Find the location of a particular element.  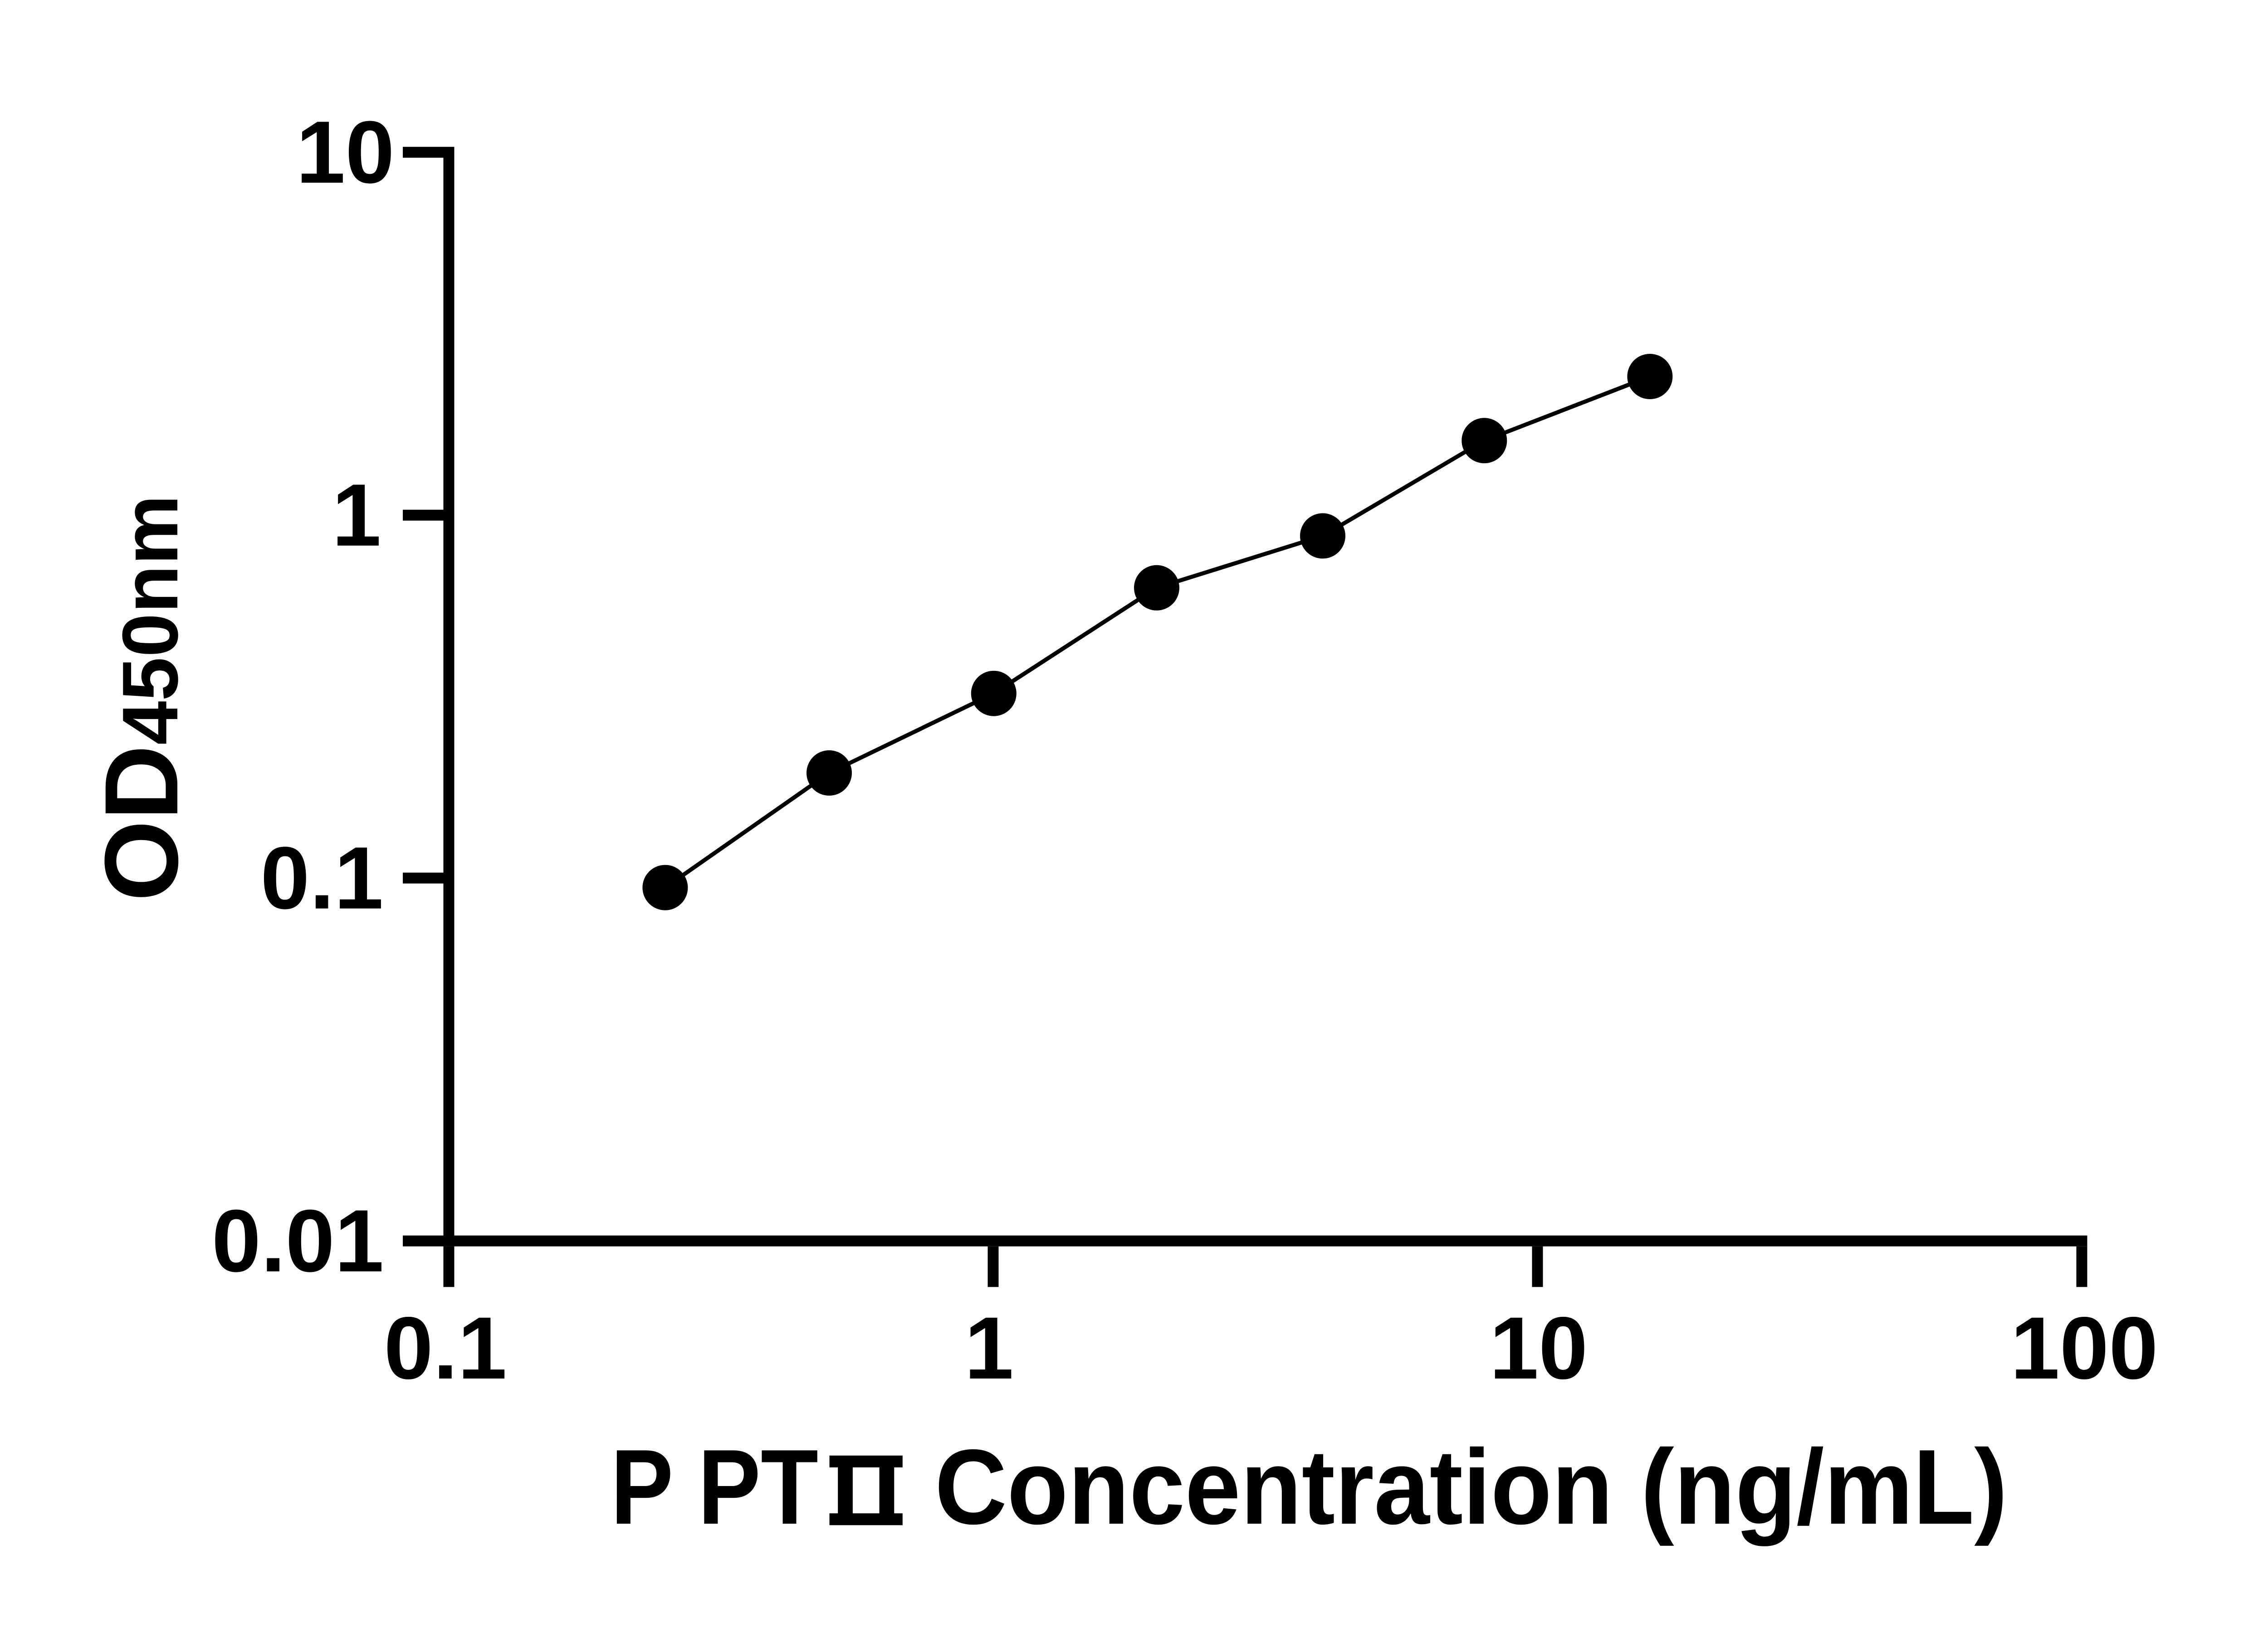

svg-text: P PT is located at coordinates (715, 1486).